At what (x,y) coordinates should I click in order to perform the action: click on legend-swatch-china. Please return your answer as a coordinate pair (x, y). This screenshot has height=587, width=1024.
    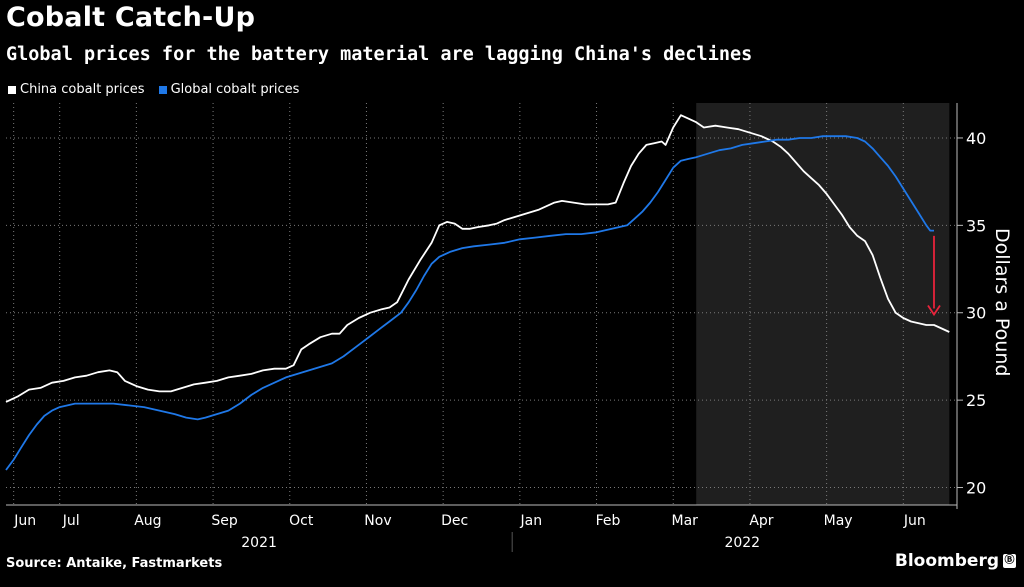
    Looking at the image, I should click on (12, 89).